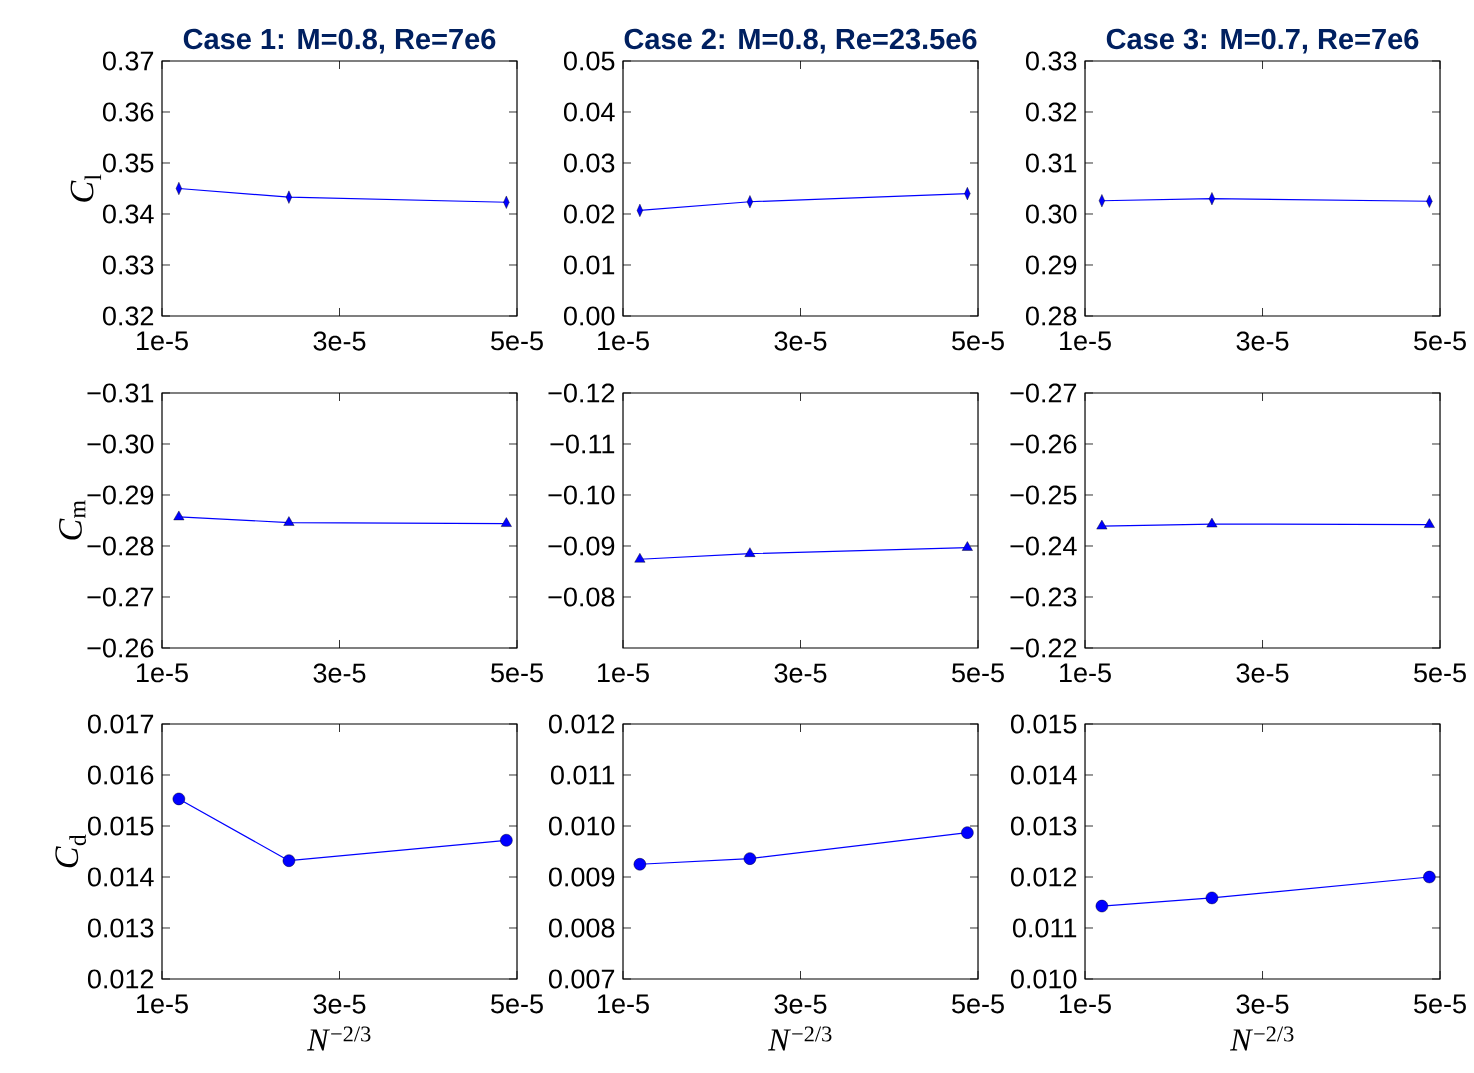 The image size is (1474, 1073). Describe the element at coordinates (1051, 265) in the screenshot. I see `y-tick-label: 0.29` at that location.